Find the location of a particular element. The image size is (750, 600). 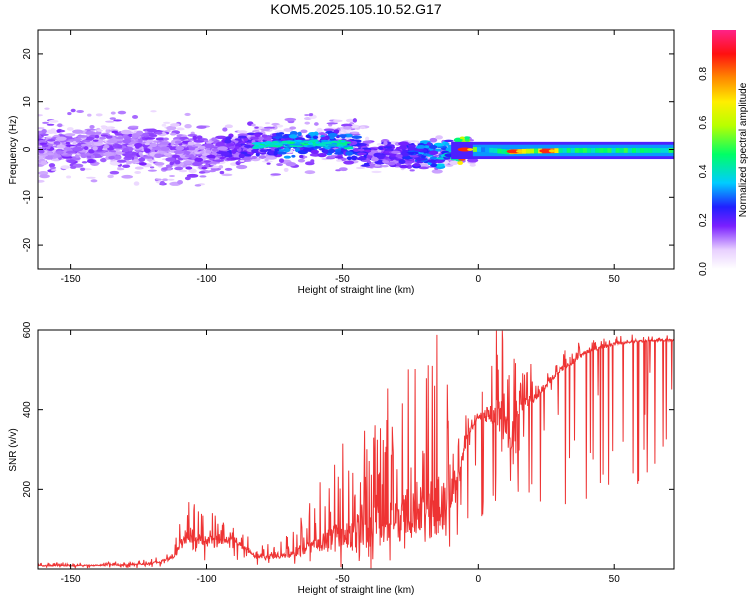

snr-x-tick-label: -150 is located at coordinates (71, 579).